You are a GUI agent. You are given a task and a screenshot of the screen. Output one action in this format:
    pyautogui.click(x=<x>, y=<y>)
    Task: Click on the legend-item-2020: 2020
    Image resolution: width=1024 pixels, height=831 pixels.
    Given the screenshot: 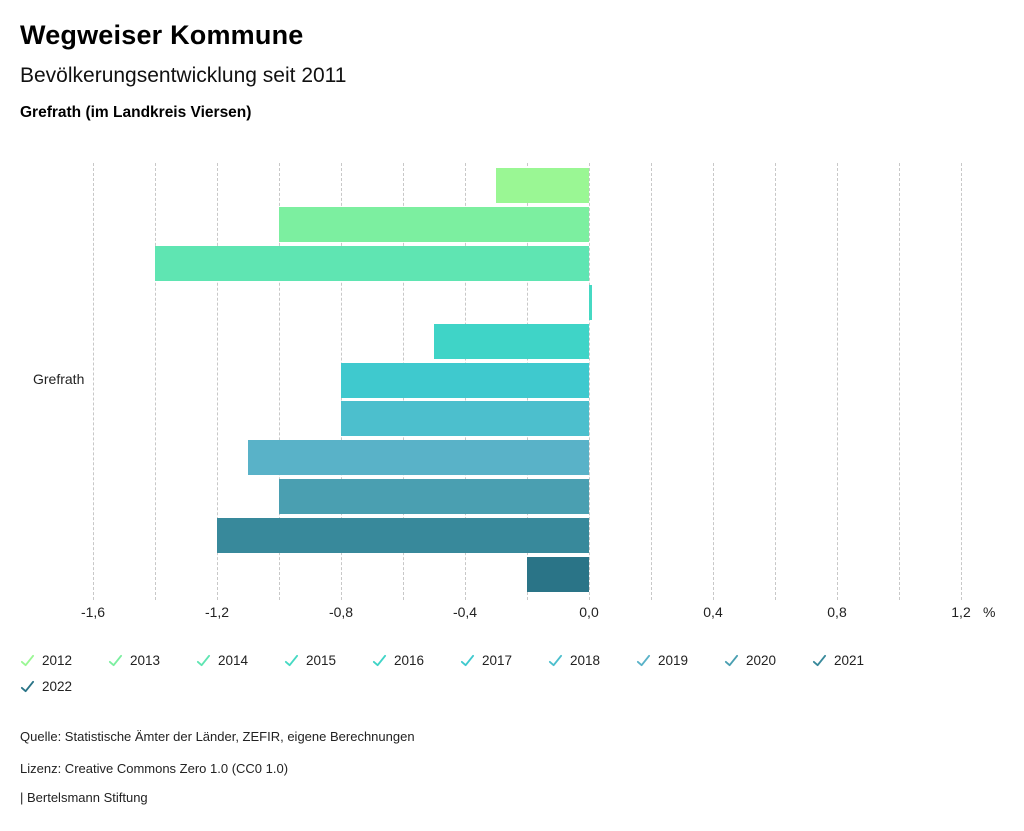 What is the action you would take?
    pyautogui.click(x=768, y=660)
    